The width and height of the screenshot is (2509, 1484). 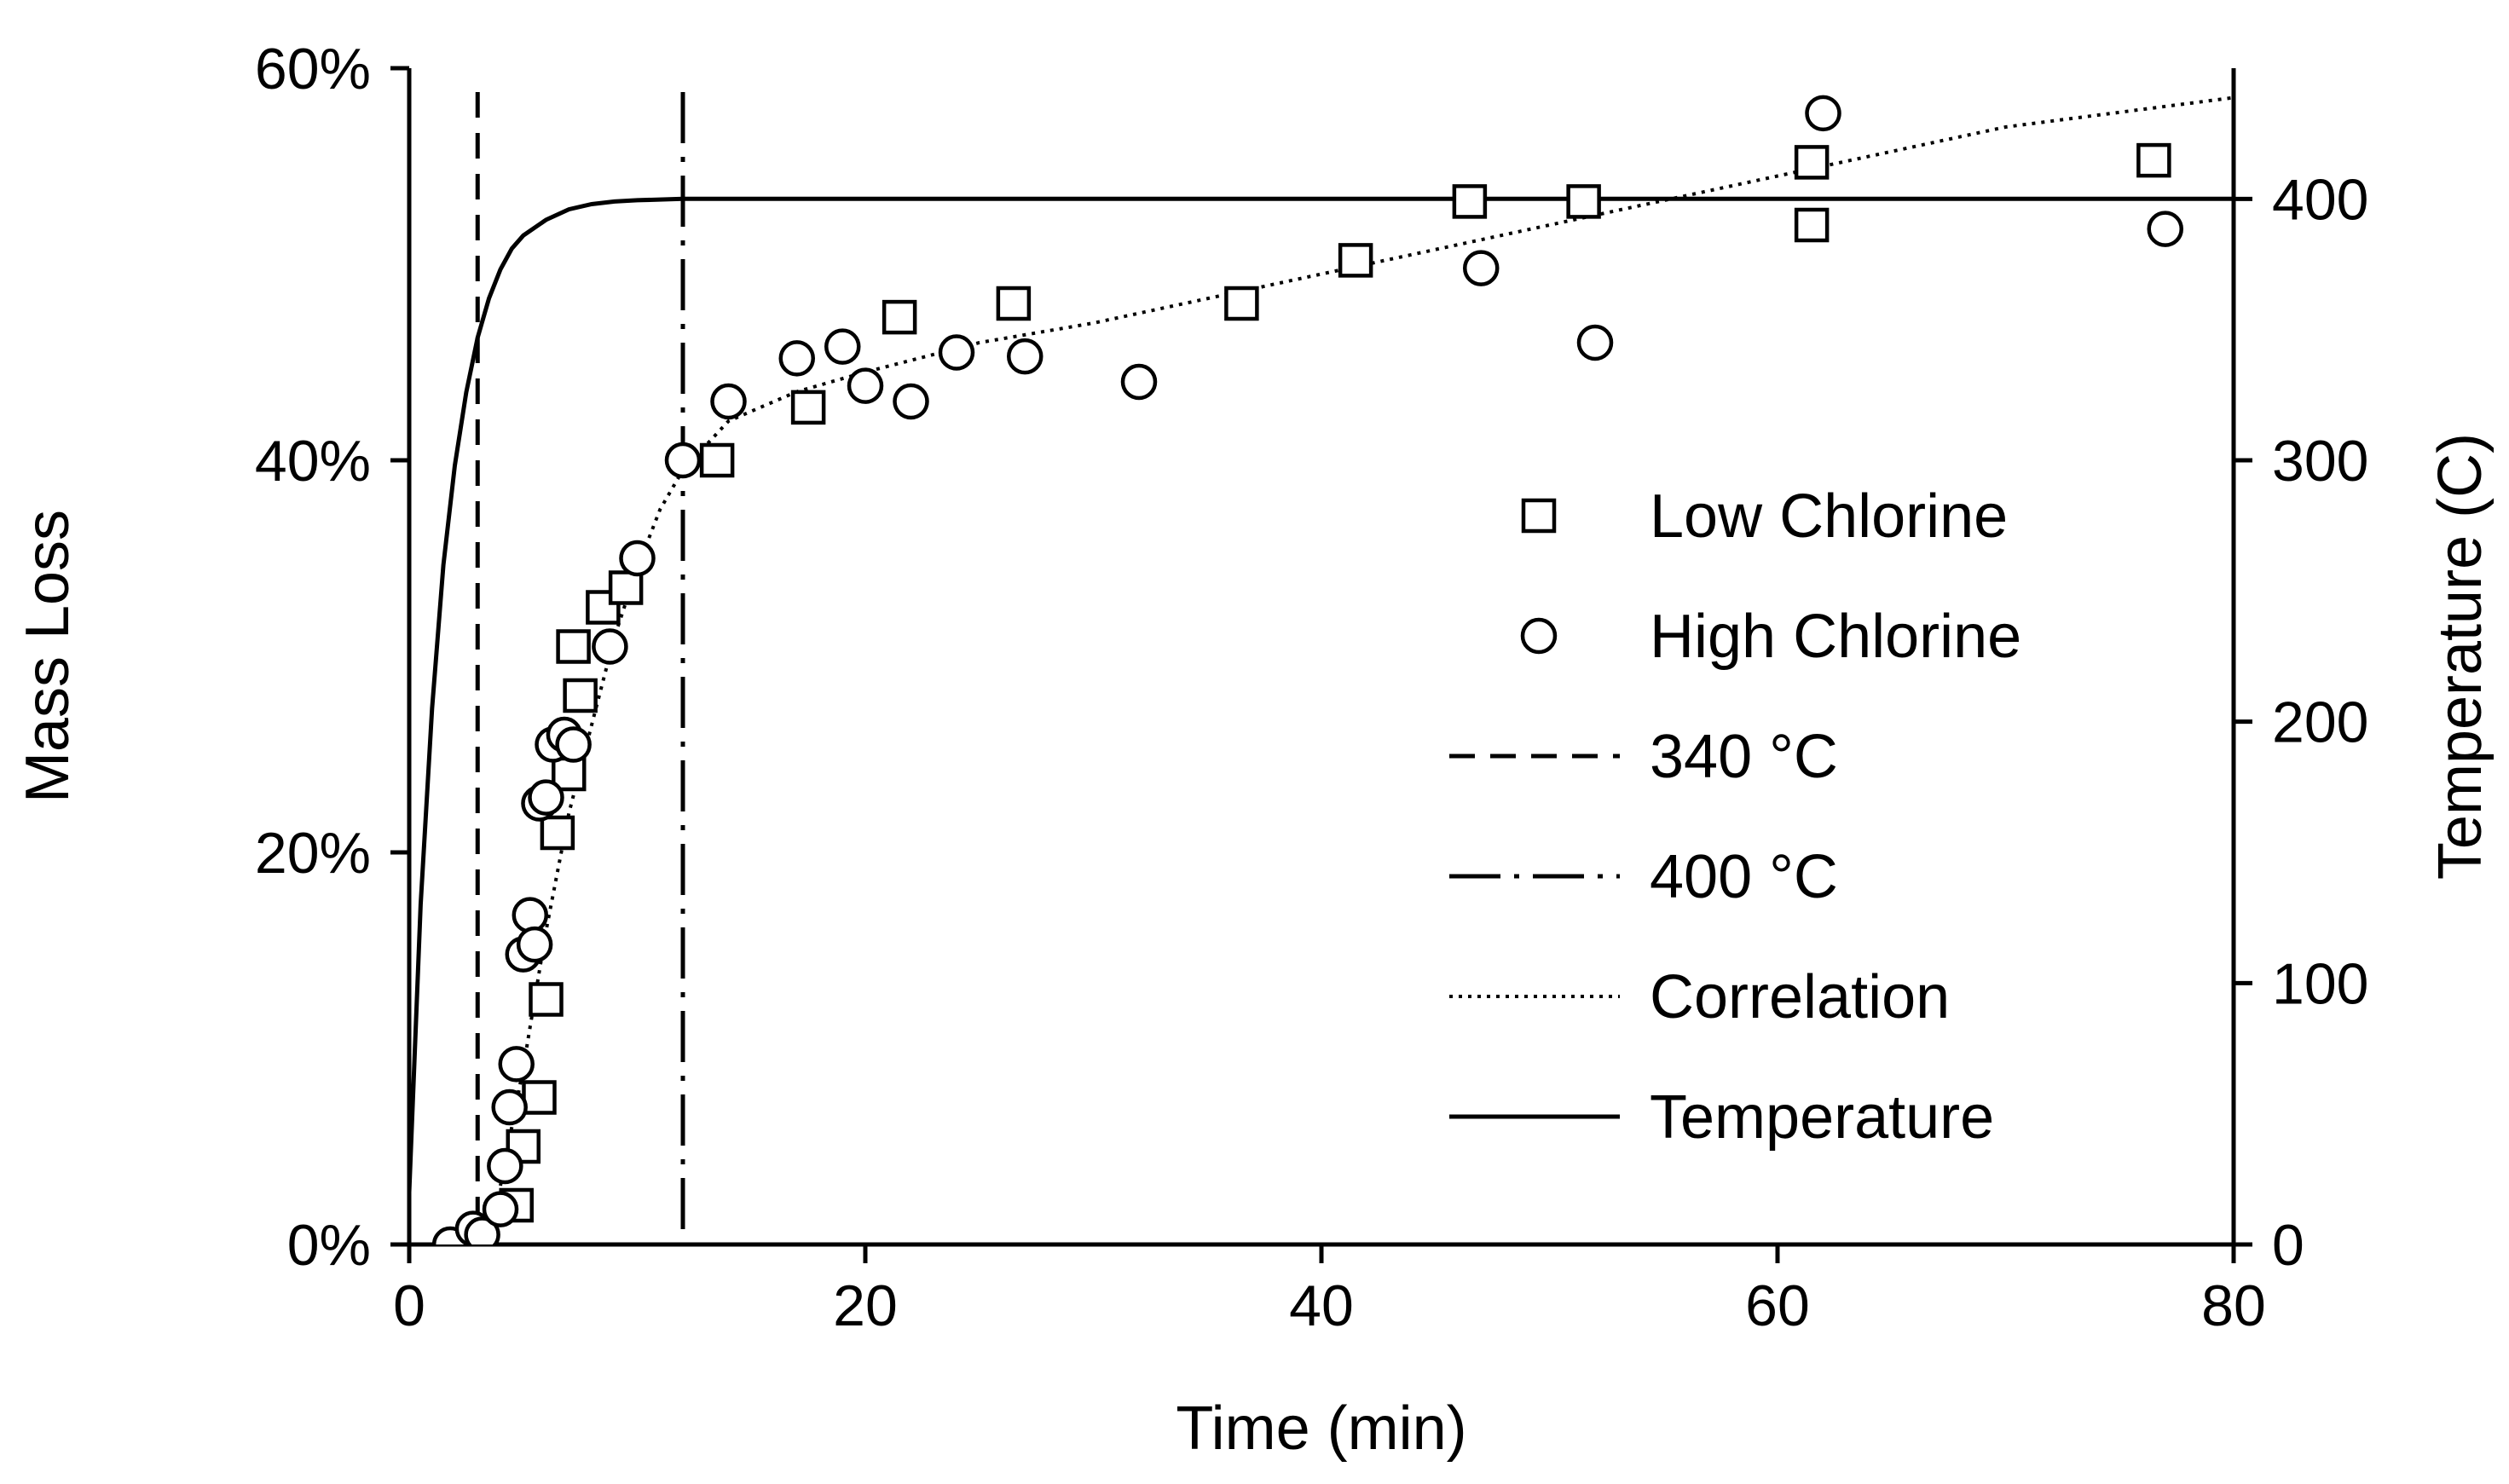 I want to click on legend-circle-marker, so click(x=1539, y=636).